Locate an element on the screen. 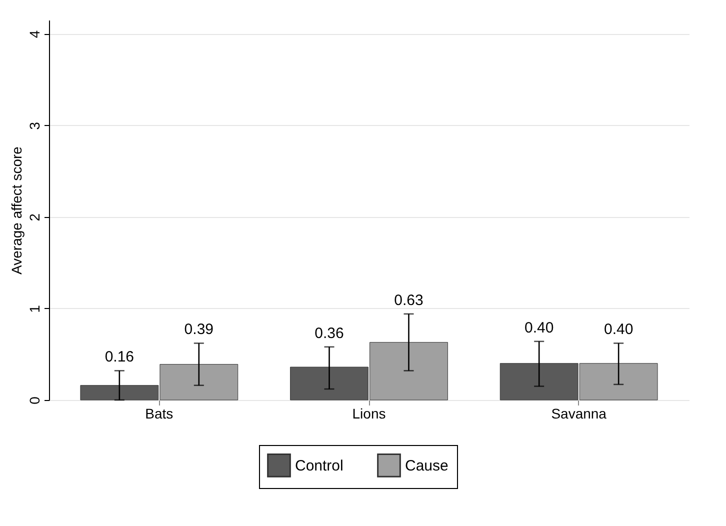  legend-label: Cause is located at coordinates (426, 465).